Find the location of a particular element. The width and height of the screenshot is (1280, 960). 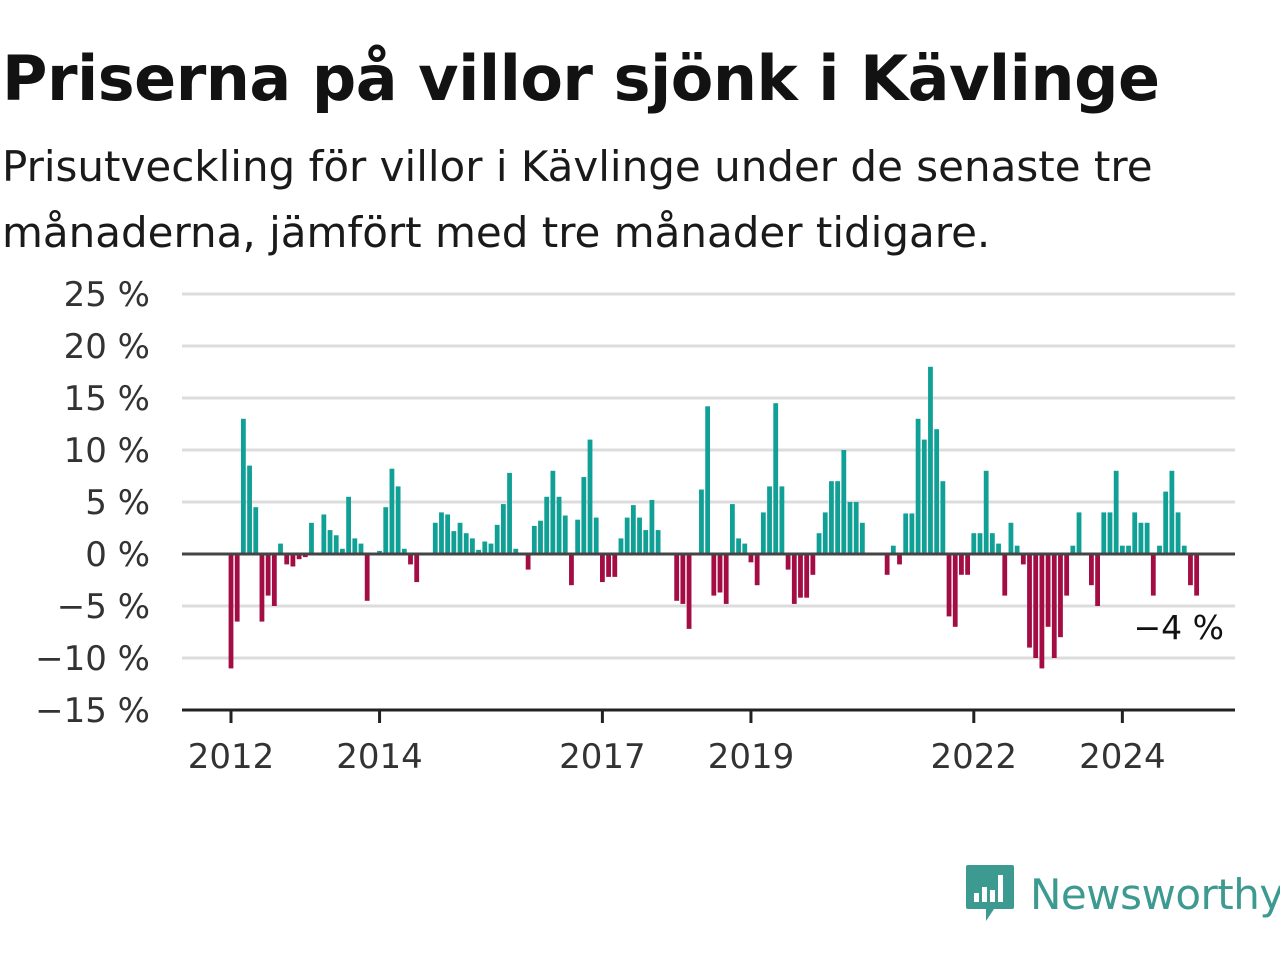

y-tick-label: −5 % is located at coordinates (103, 607).